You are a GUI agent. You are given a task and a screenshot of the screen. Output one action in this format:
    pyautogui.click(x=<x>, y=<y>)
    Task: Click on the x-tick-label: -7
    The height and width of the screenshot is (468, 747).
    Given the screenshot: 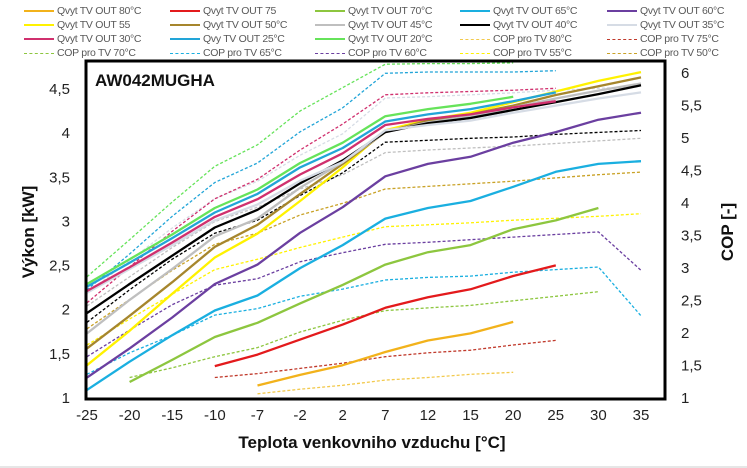 What is the action you would take?
    pyautogui.click(x=257, y=415)
    